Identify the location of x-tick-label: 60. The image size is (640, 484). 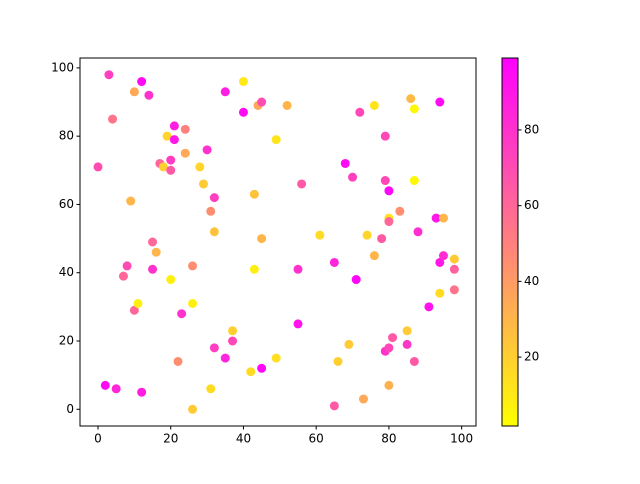
(316, 439).